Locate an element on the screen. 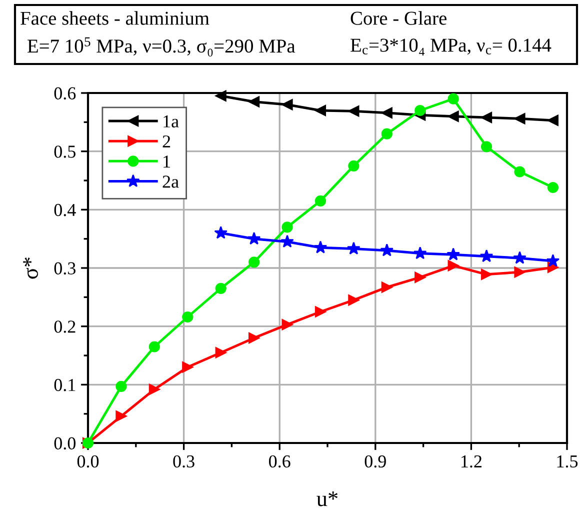  legend-label: 2 is located at coordinates (166, 141).